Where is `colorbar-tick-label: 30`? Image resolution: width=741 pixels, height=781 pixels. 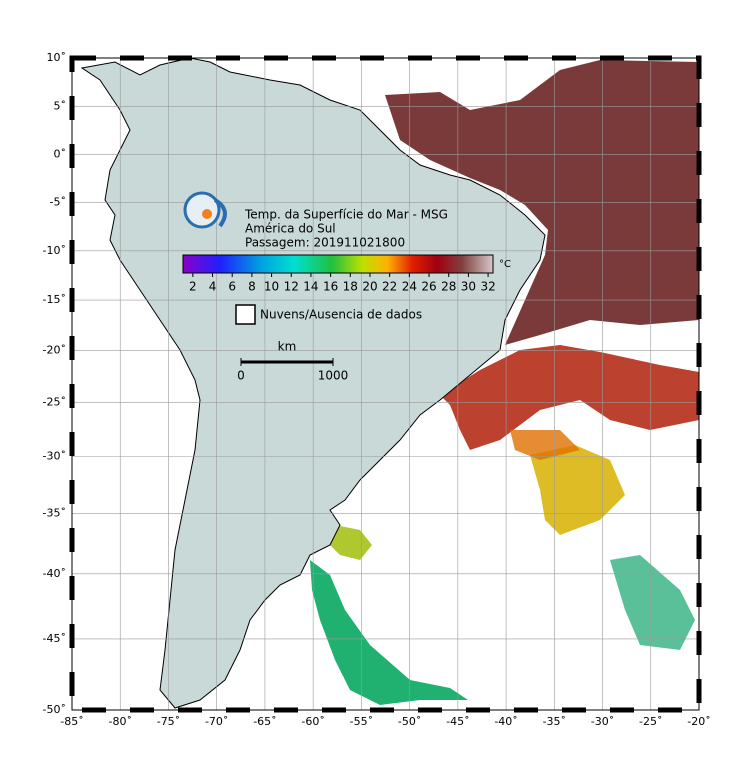 colorbar-tick-label: 30 is located at coordinates (468, 287).